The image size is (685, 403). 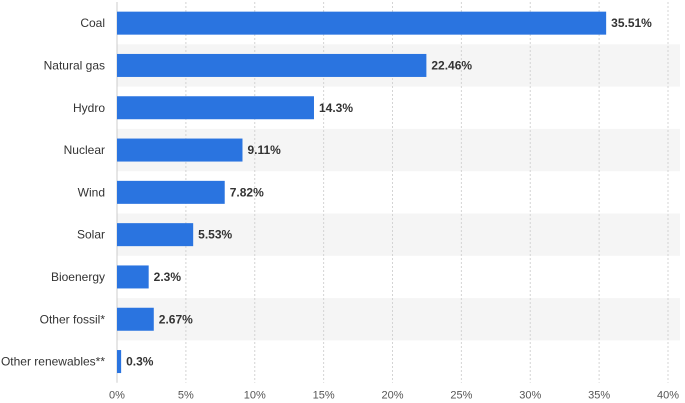 I want to click on x-tick-label: 0%, so click(x=117, y=396).